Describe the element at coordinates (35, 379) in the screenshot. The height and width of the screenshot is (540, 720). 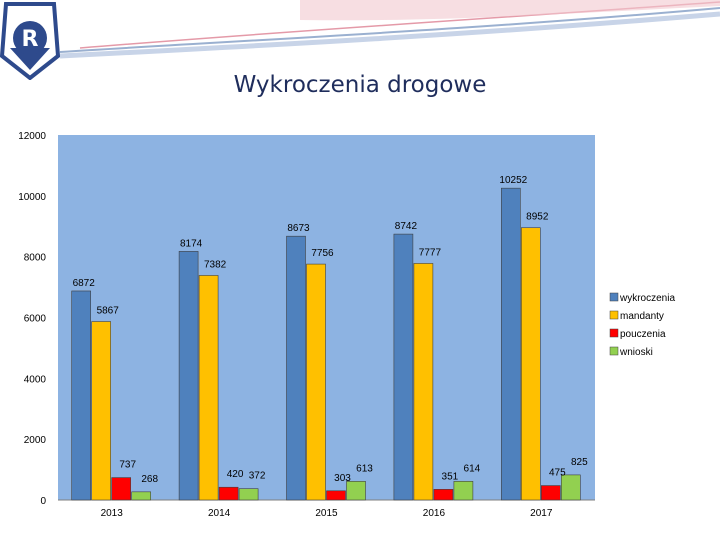
I see `y-tick-label: 4000` at that location.